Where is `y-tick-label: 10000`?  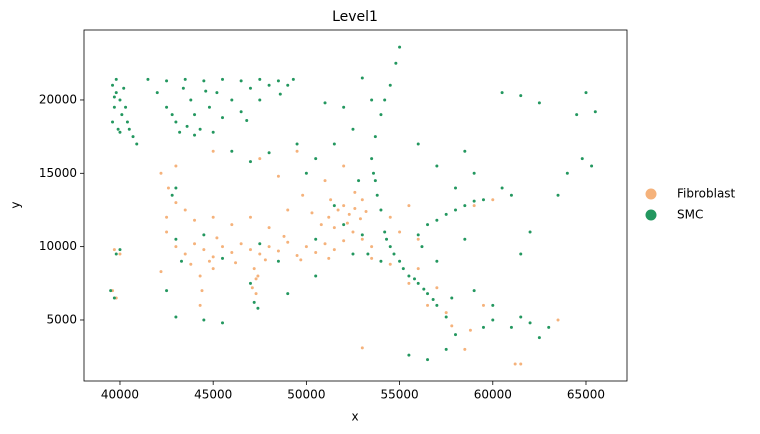
y-tick-label: 10000 is located at coordinates (58, 246).